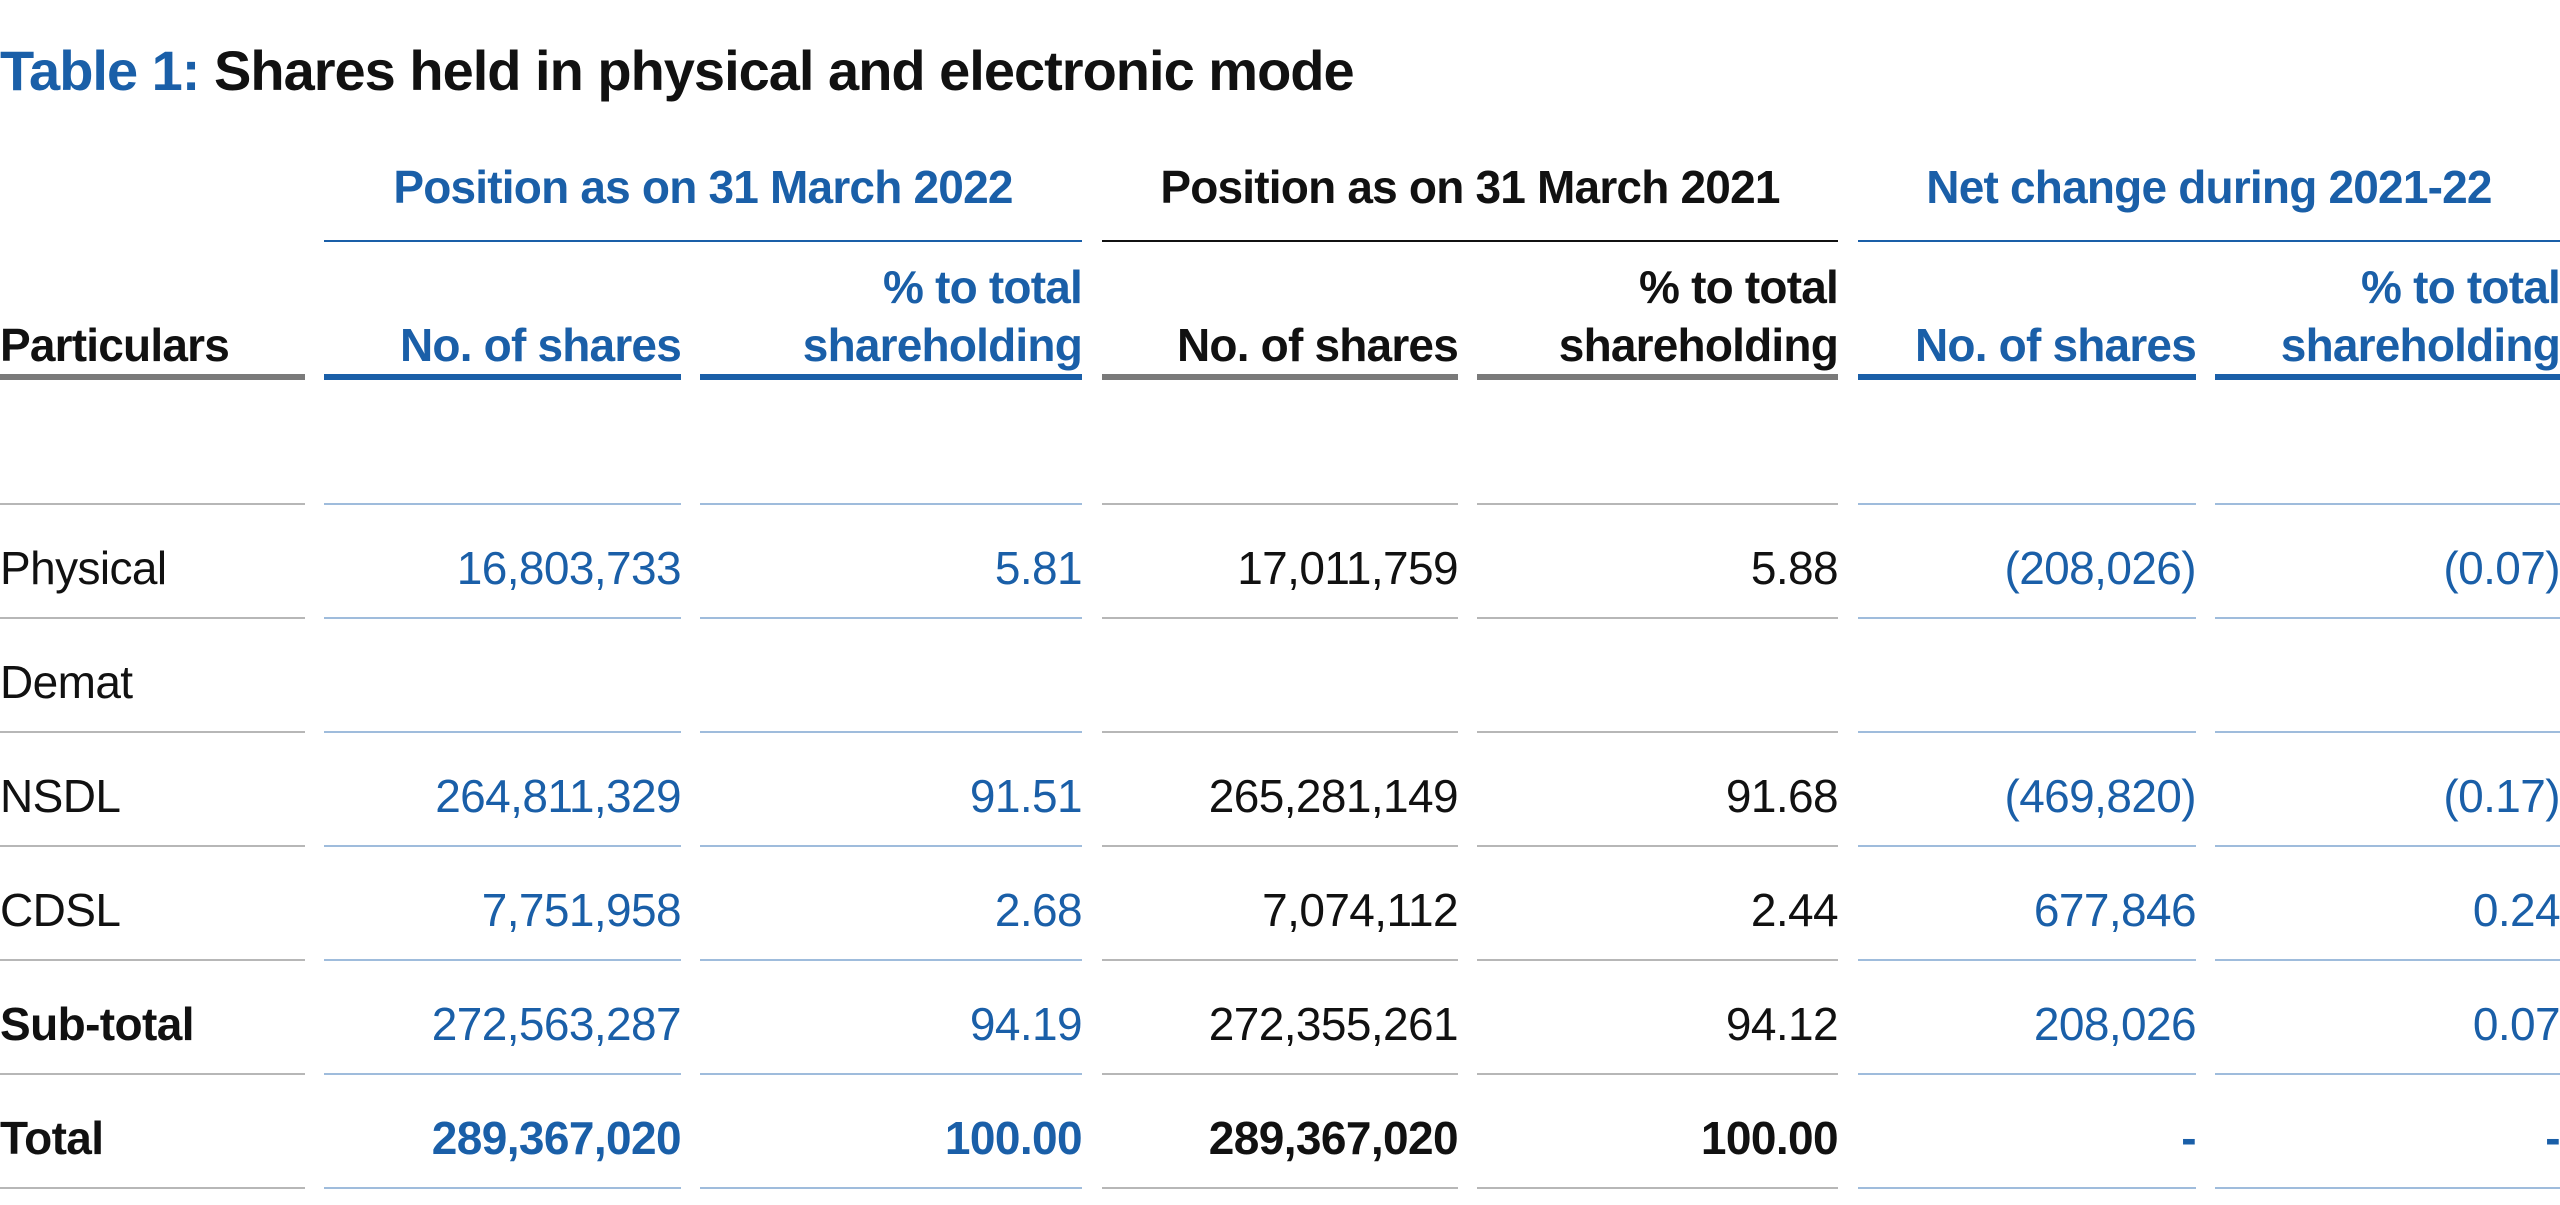  Describe the element at coordinates (1657, 682) in the screenshot. I see `cell-pct-2021` at that location.